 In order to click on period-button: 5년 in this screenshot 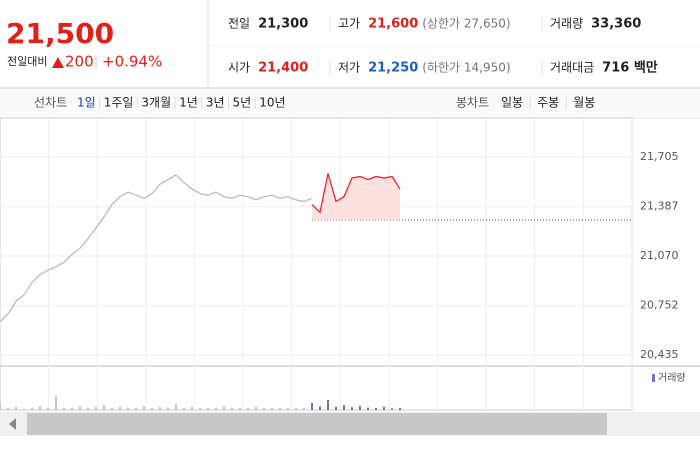, I will do `click(242, 103)`.